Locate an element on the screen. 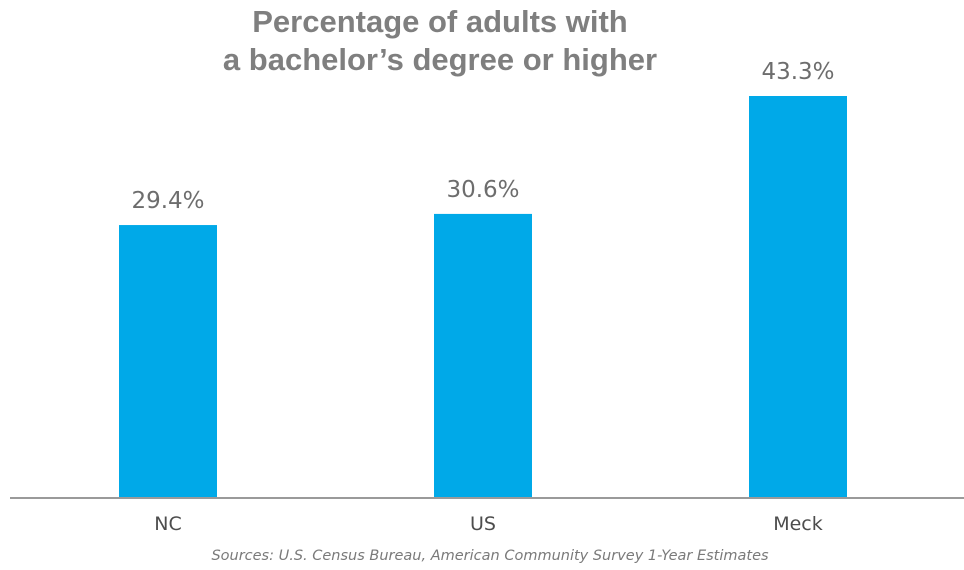 The height and width of the screenshot is (570, 964). x-tick-label-us: US is located at coordinates (483, 524).